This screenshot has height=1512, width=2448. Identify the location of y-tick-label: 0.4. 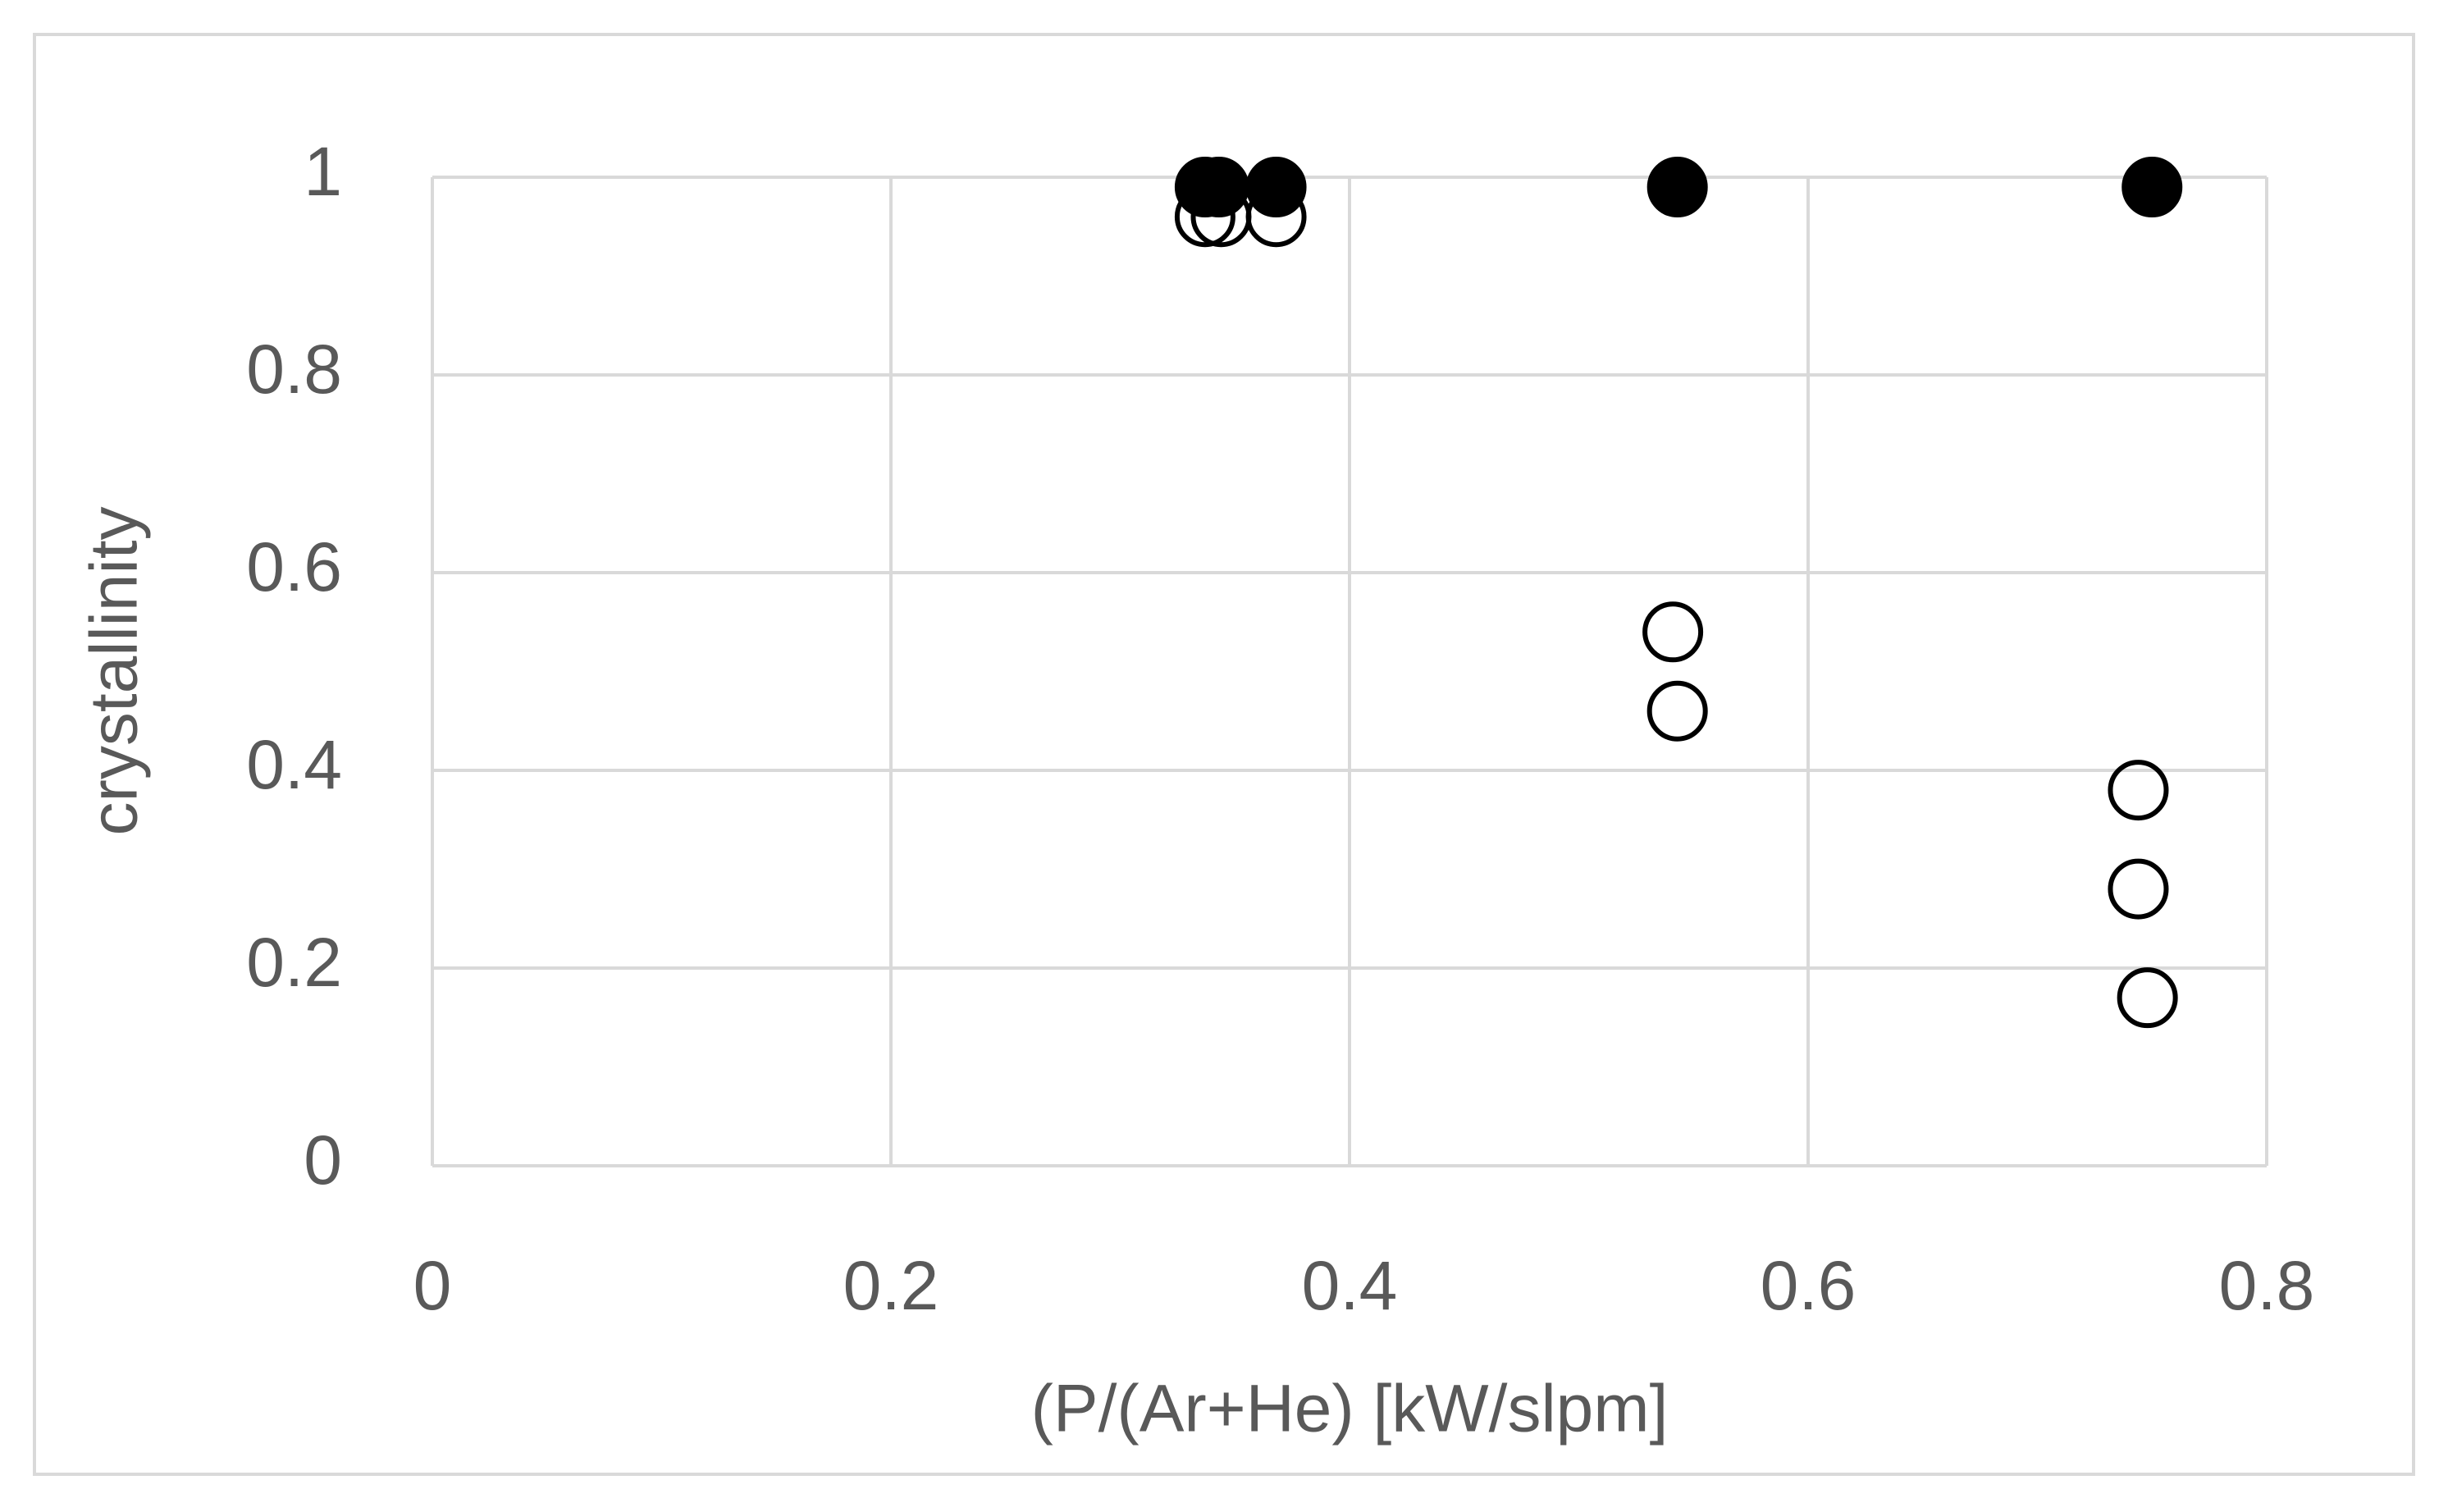
(294, 764).